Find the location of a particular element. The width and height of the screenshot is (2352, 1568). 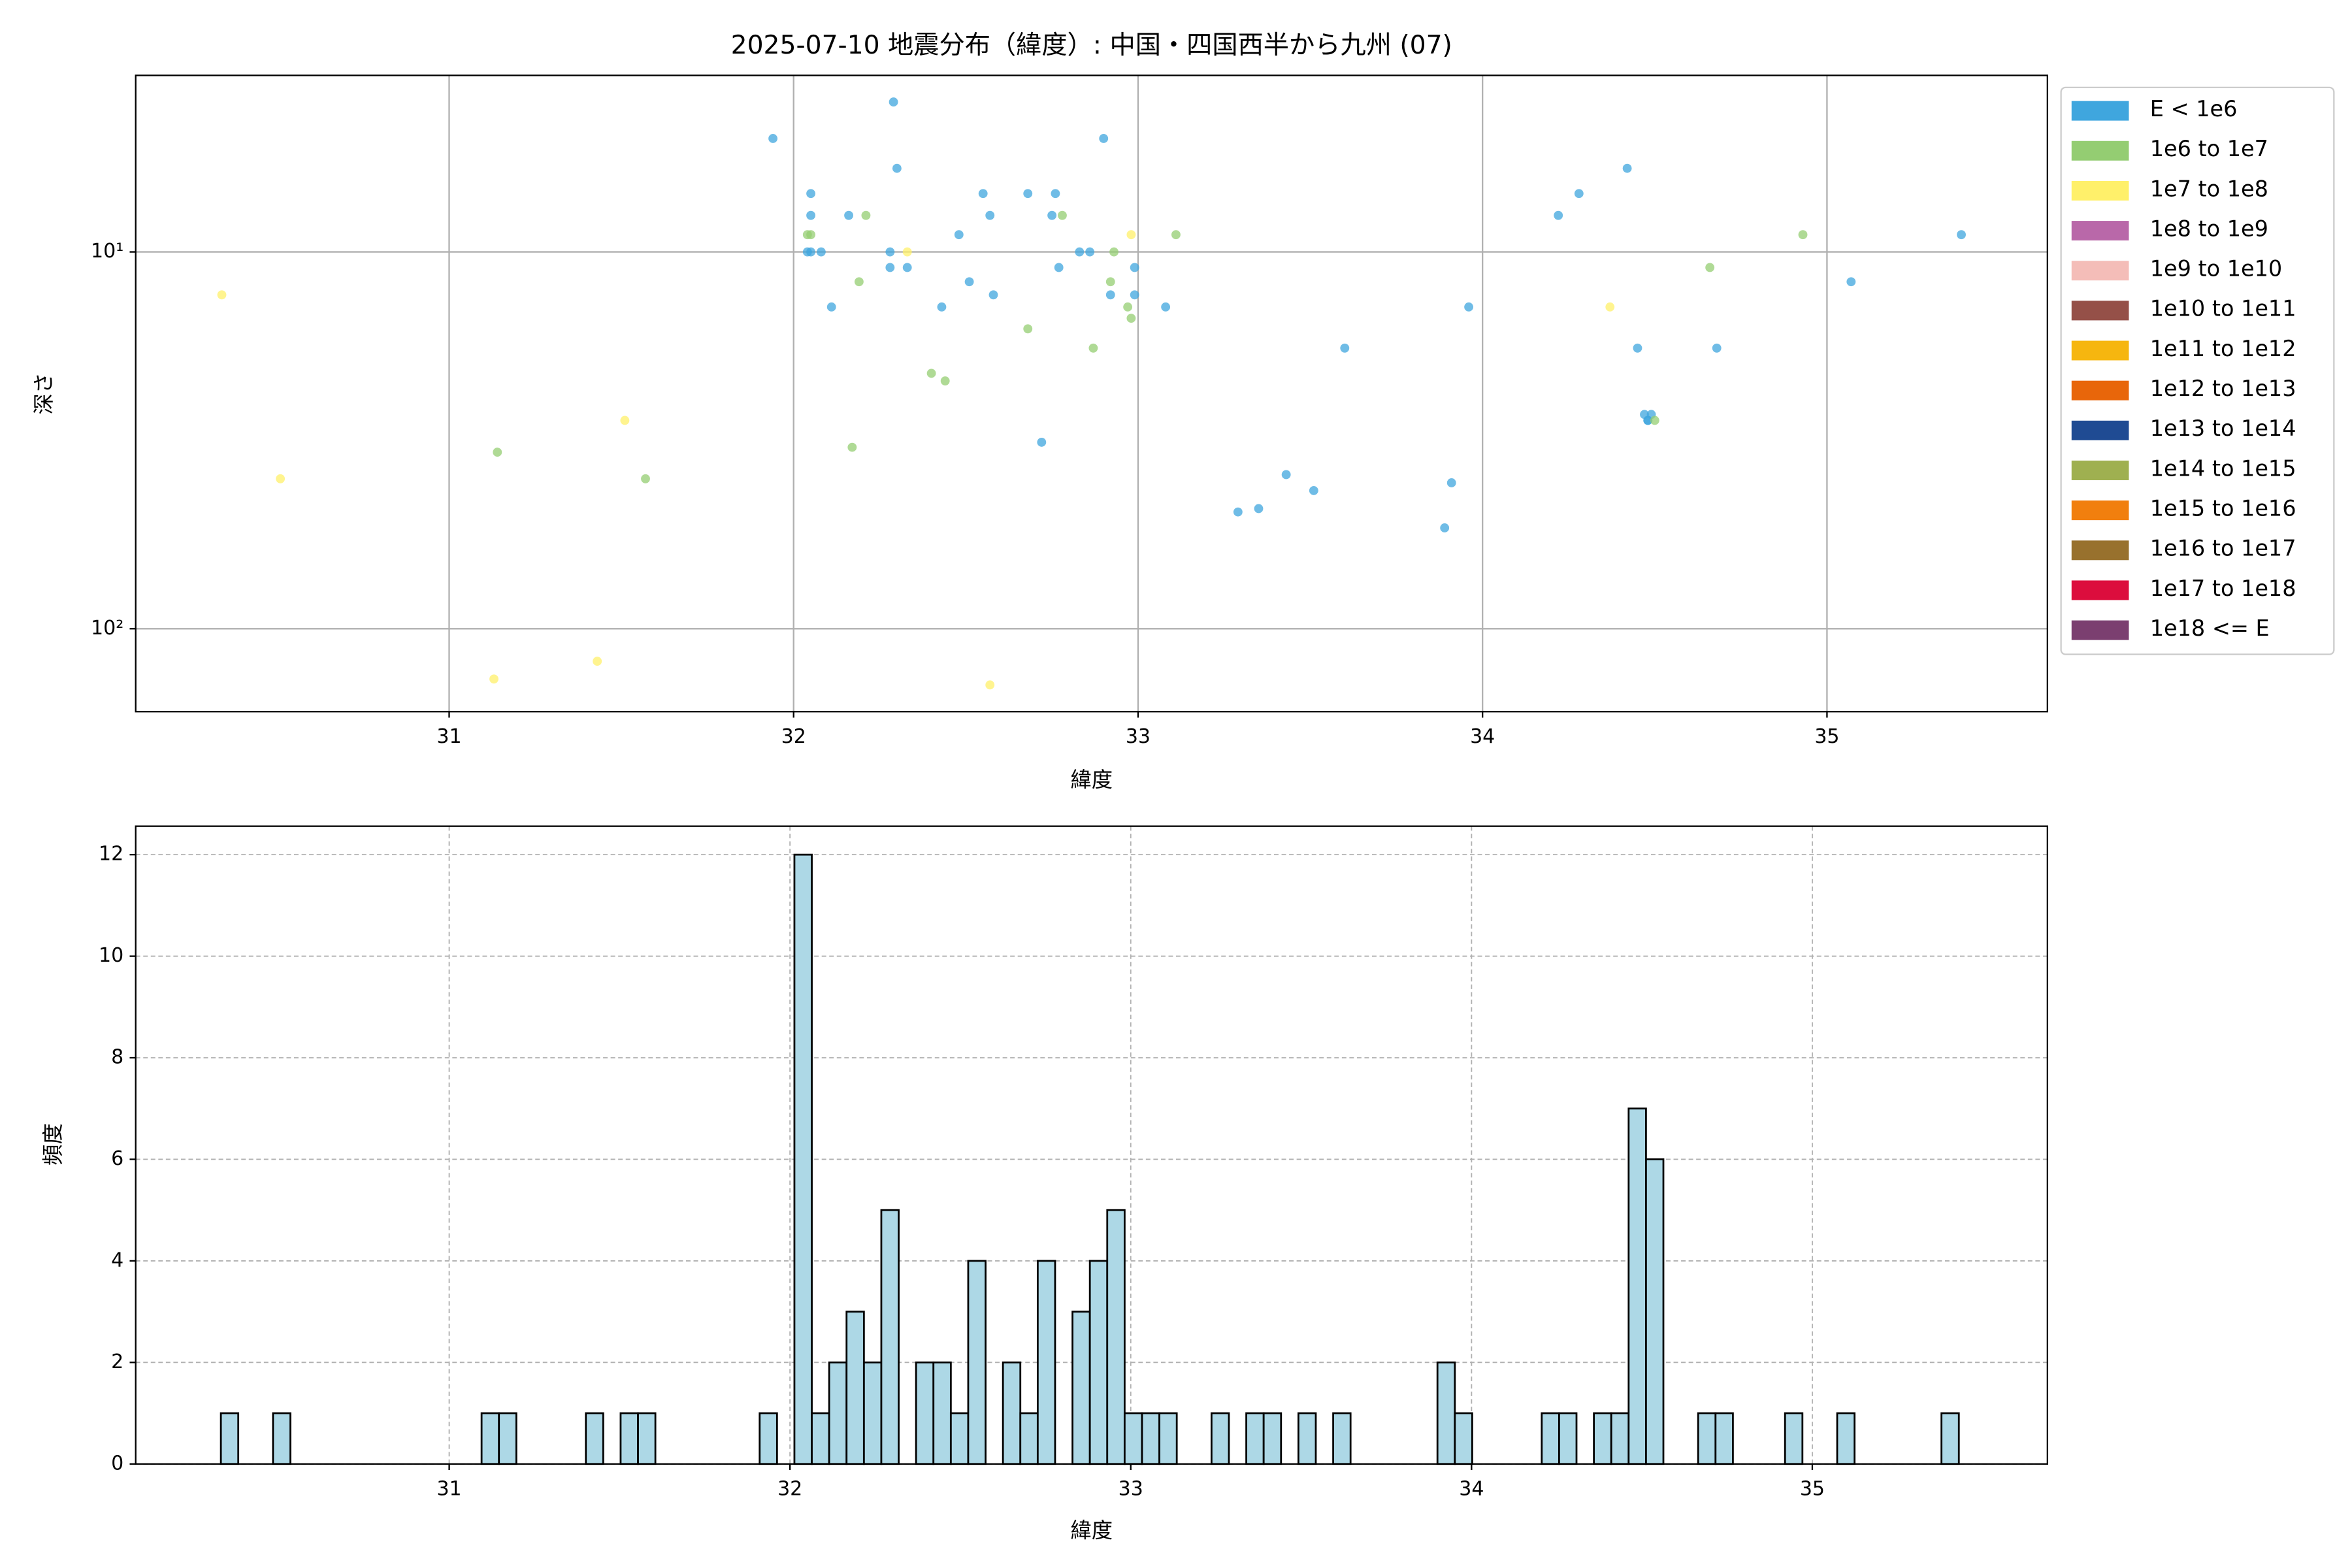

x-axis-label: 緯度 is located at coordinates (1091, 1530).